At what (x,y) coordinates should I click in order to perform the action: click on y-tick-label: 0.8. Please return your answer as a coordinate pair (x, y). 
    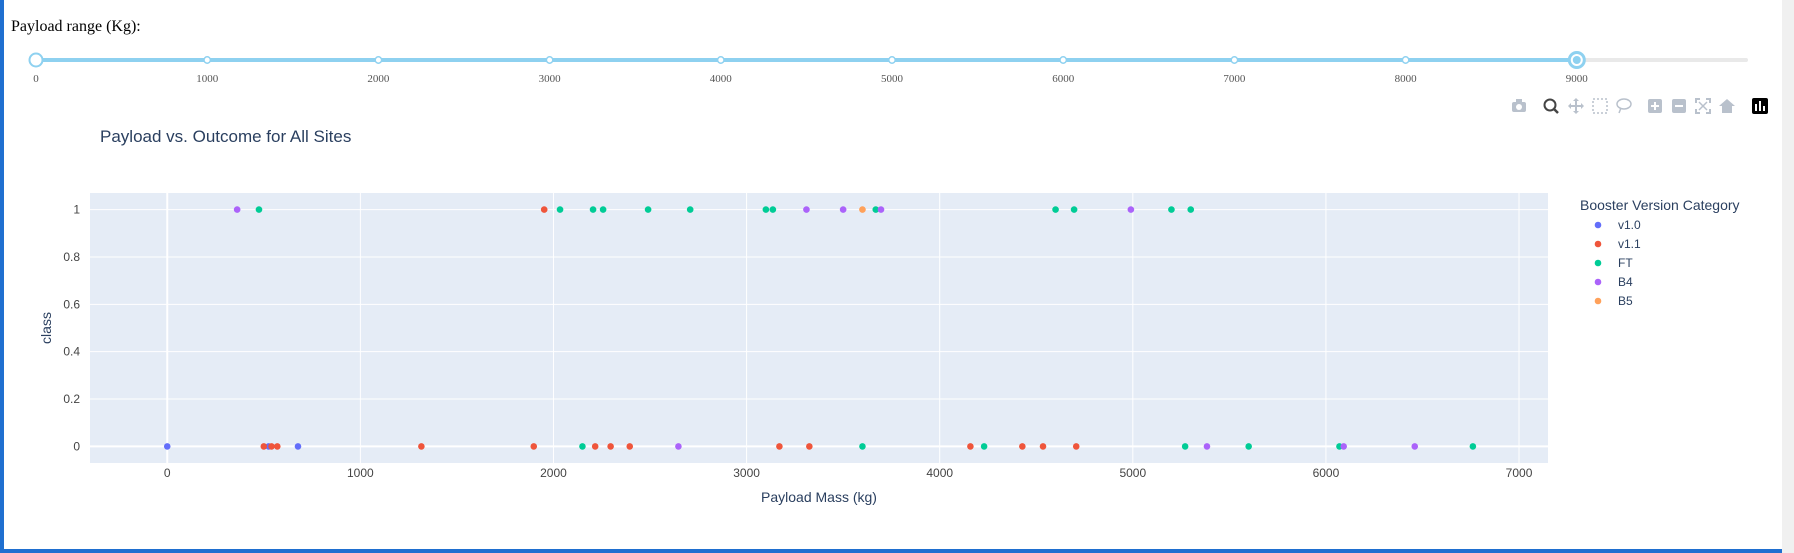
    Looking at the image, I should click on (71, 257).